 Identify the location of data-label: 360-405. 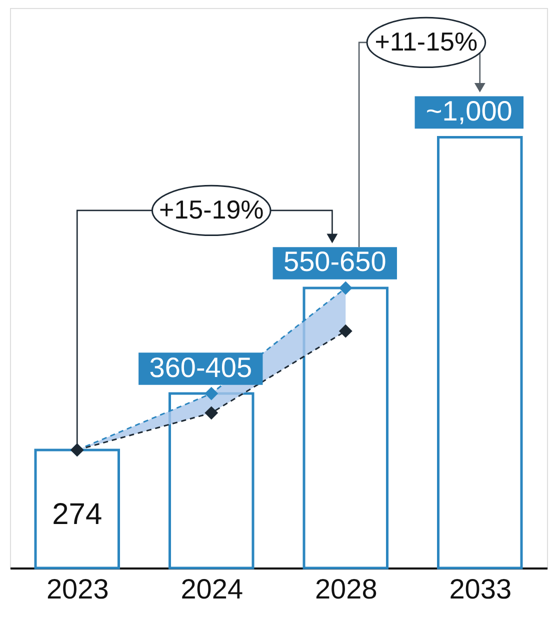
(200, 367).